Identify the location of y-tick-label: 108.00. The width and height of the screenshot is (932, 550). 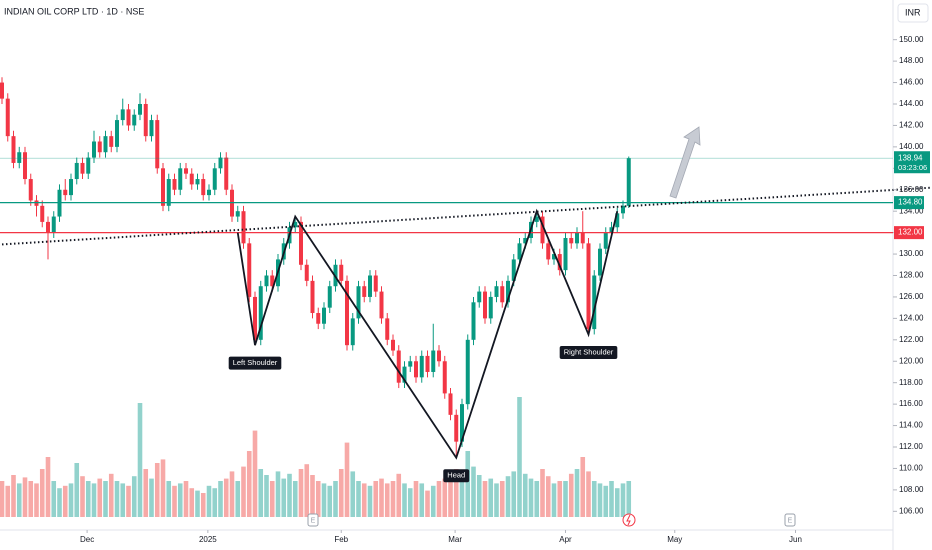
(911, 489).